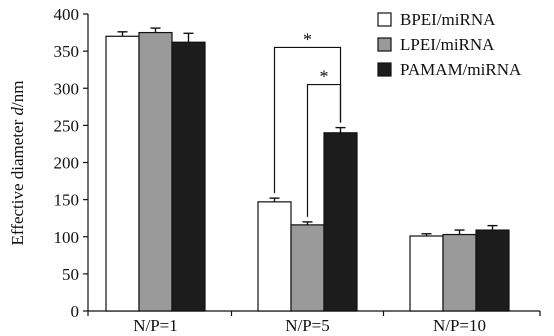 The image size is (554, 336). What do you see at coordinates (67, 163) in the screenshot?
I see `y-tick-label: 200` at bounding box center [67, 163].